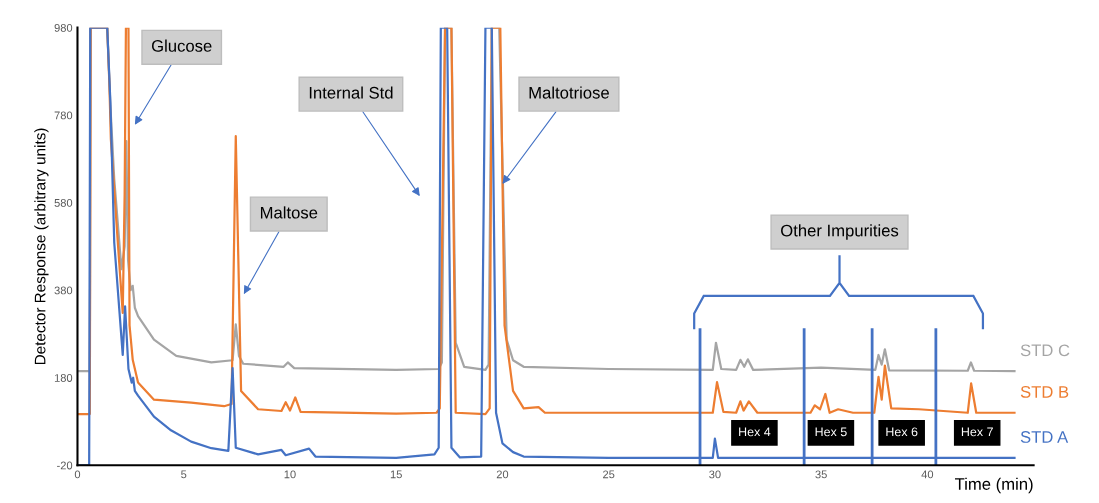  Describe the element at coordinates (63, 27) in the screenshot. I see `y-tick-label: 980` at that location.